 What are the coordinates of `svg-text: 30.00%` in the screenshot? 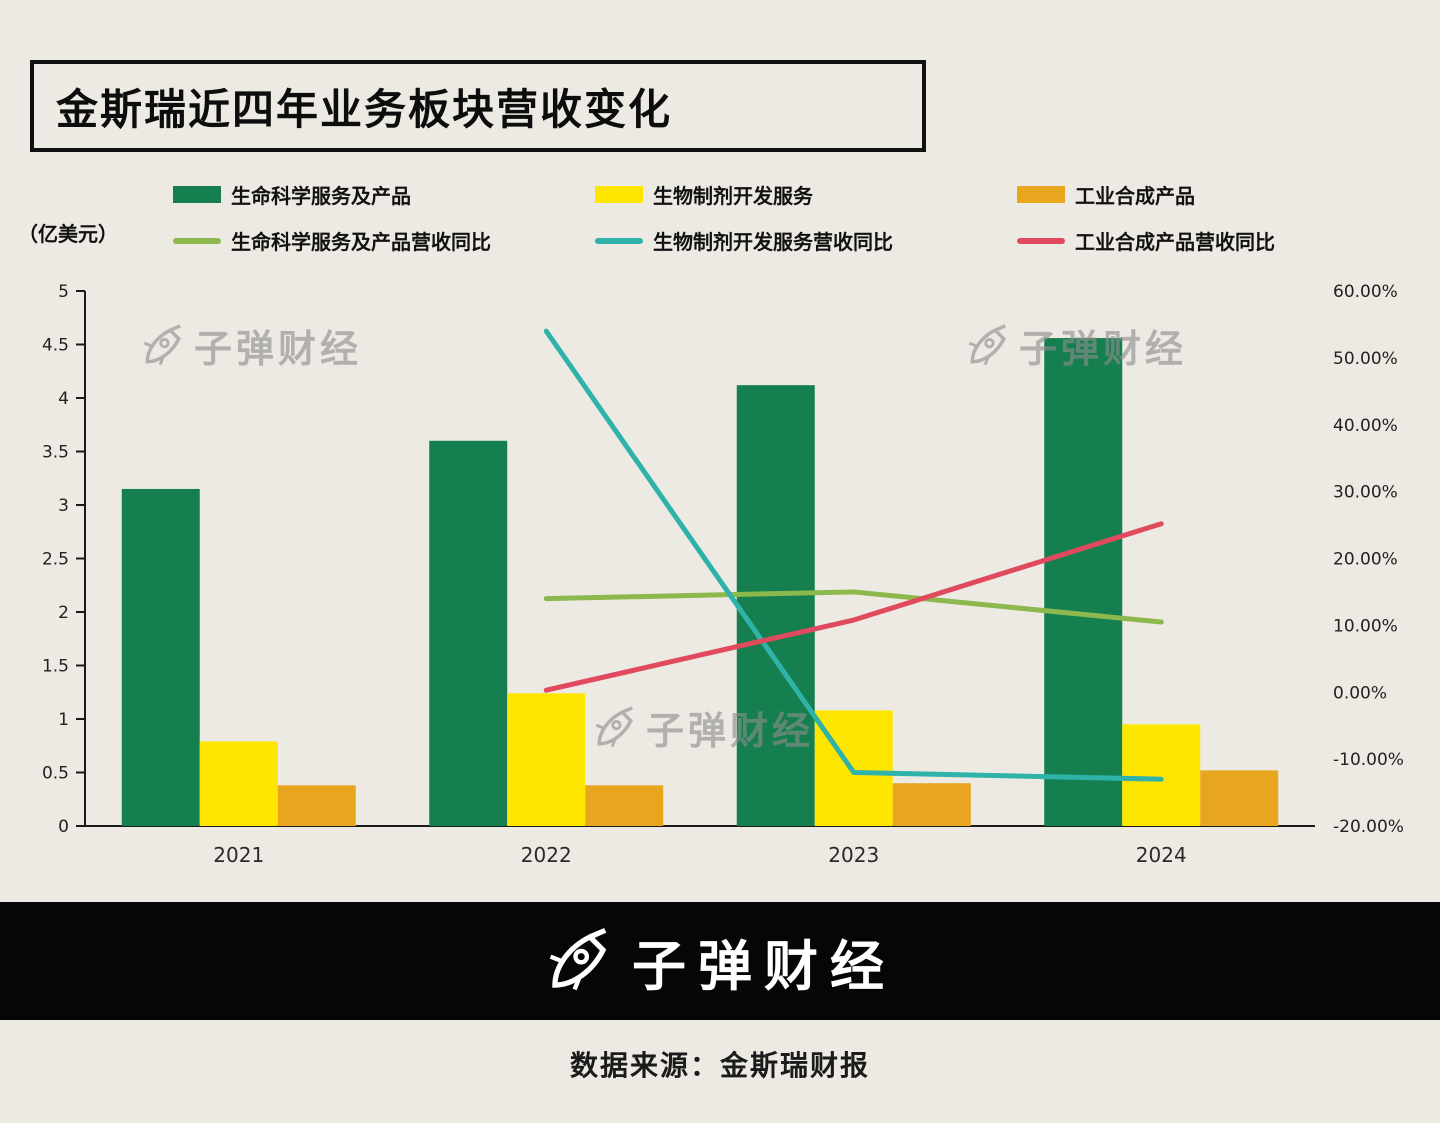 It's located at (1365, 493).